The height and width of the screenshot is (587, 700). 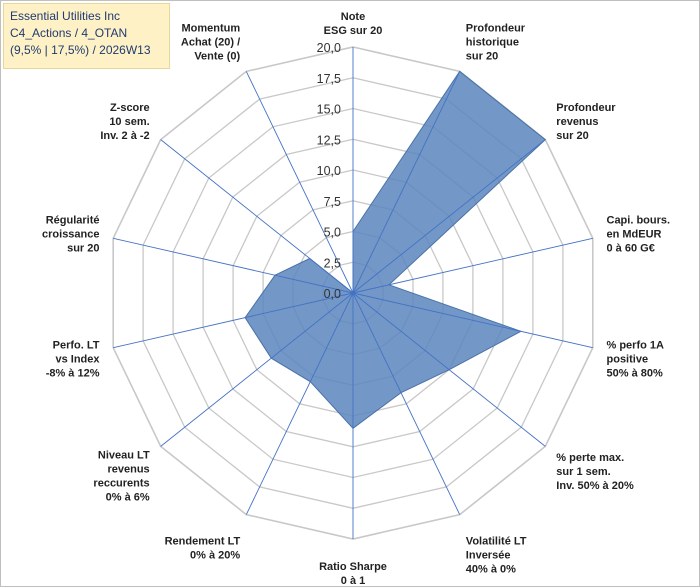 I want to click on category-label-line: Vente (0), so click(x=217, y=57).